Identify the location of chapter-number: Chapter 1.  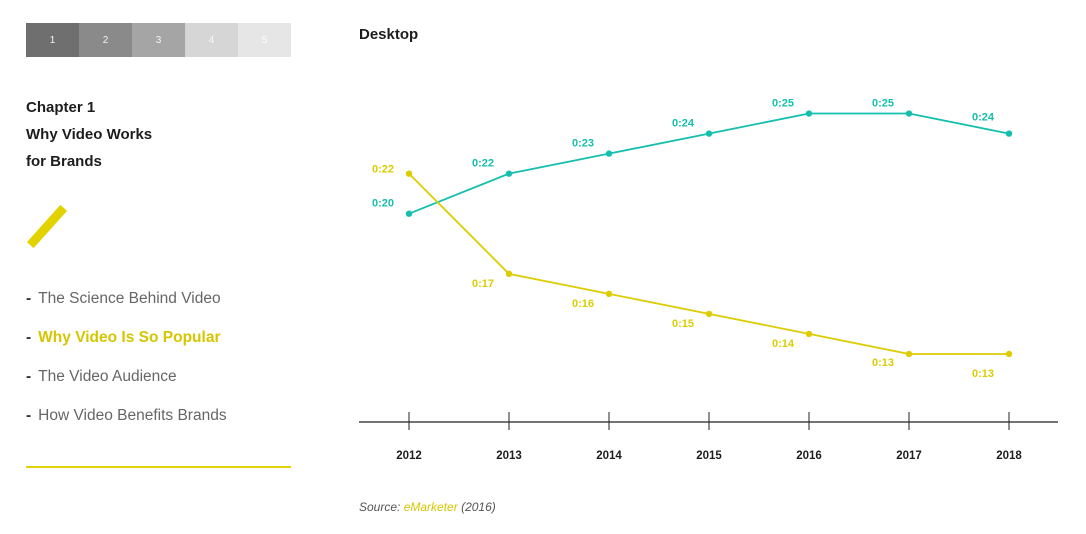
(61, 107).